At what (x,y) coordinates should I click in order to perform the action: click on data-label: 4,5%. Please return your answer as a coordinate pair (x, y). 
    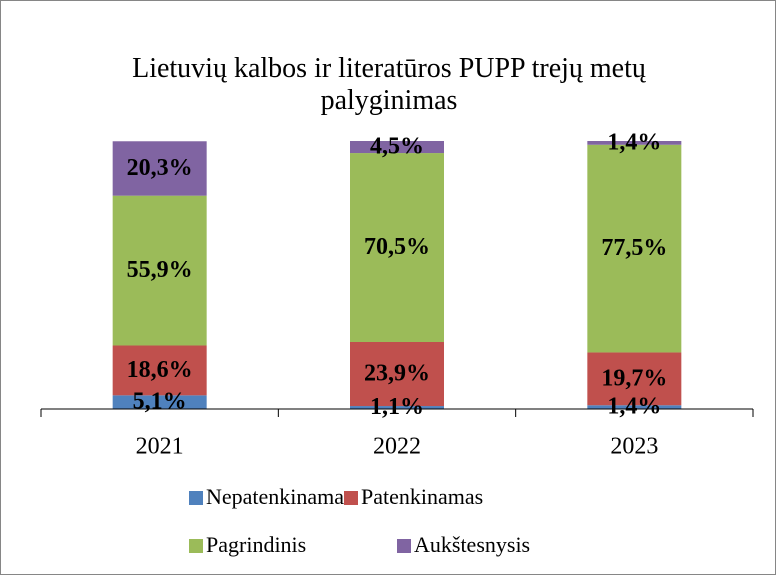
    Looking at the image, I should click on (397, 147).